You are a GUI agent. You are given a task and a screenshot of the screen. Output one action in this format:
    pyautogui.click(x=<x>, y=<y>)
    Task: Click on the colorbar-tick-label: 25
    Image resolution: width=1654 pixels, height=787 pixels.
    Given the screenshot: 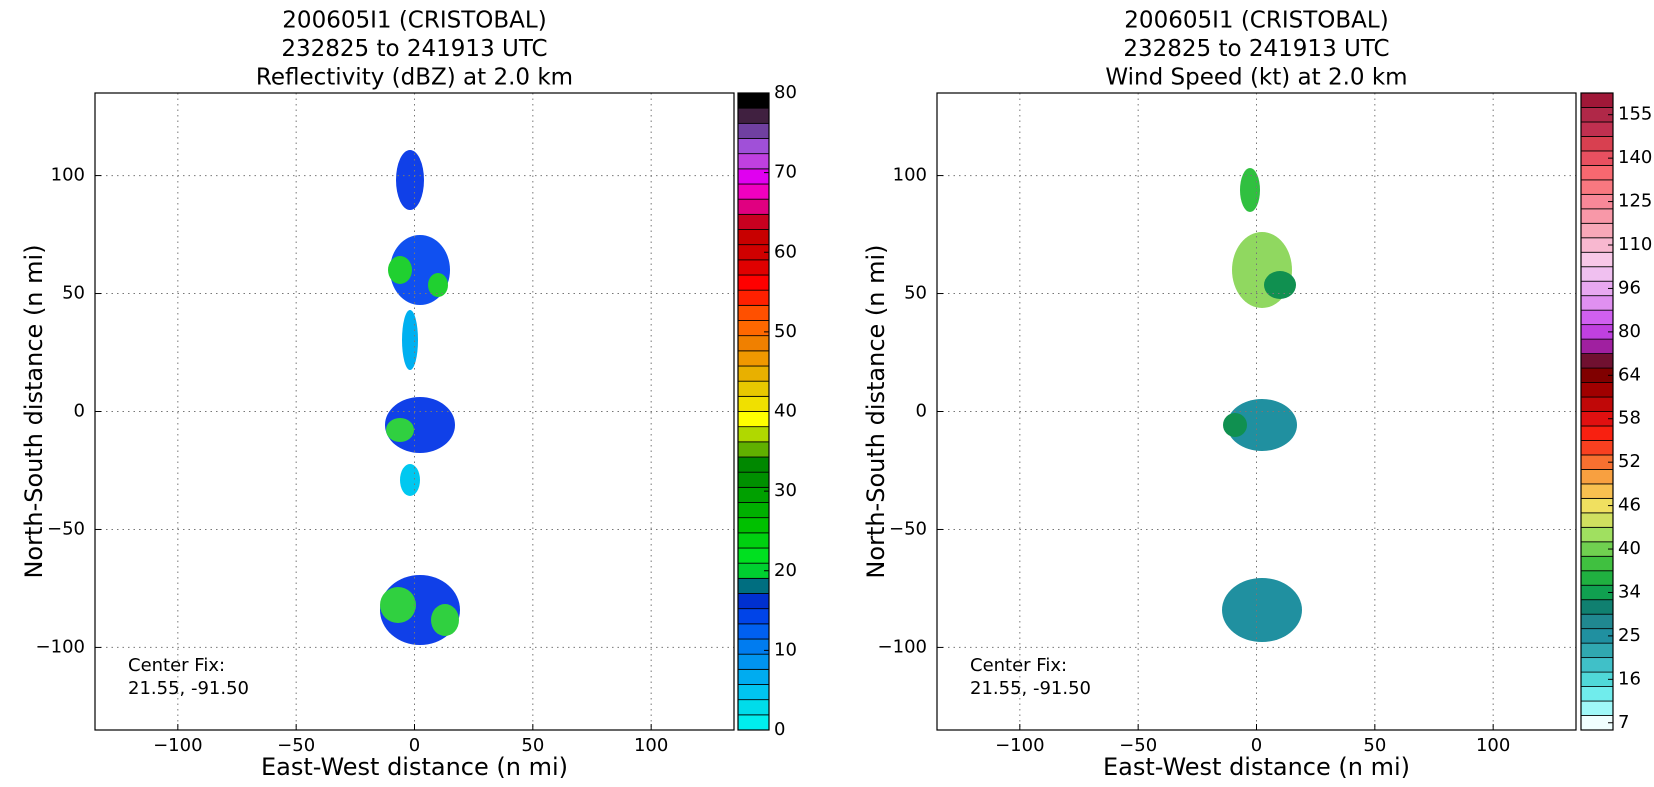 What is the action you would take?
    pyautogui.click(x=1629, y=635)
    